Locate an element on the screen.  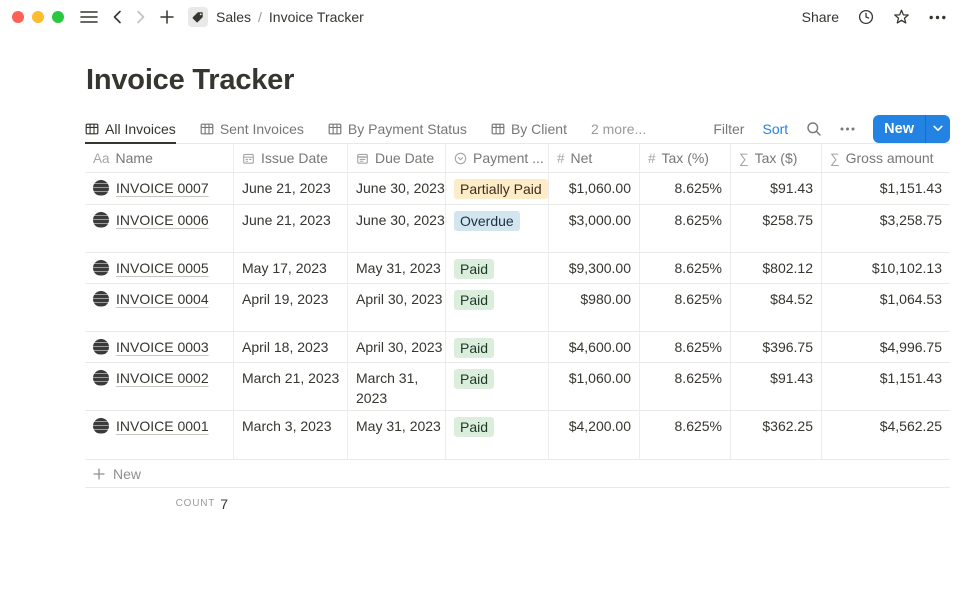
invoice-name-cell: INVOICE 0006 is located at coordinates (159, 228).